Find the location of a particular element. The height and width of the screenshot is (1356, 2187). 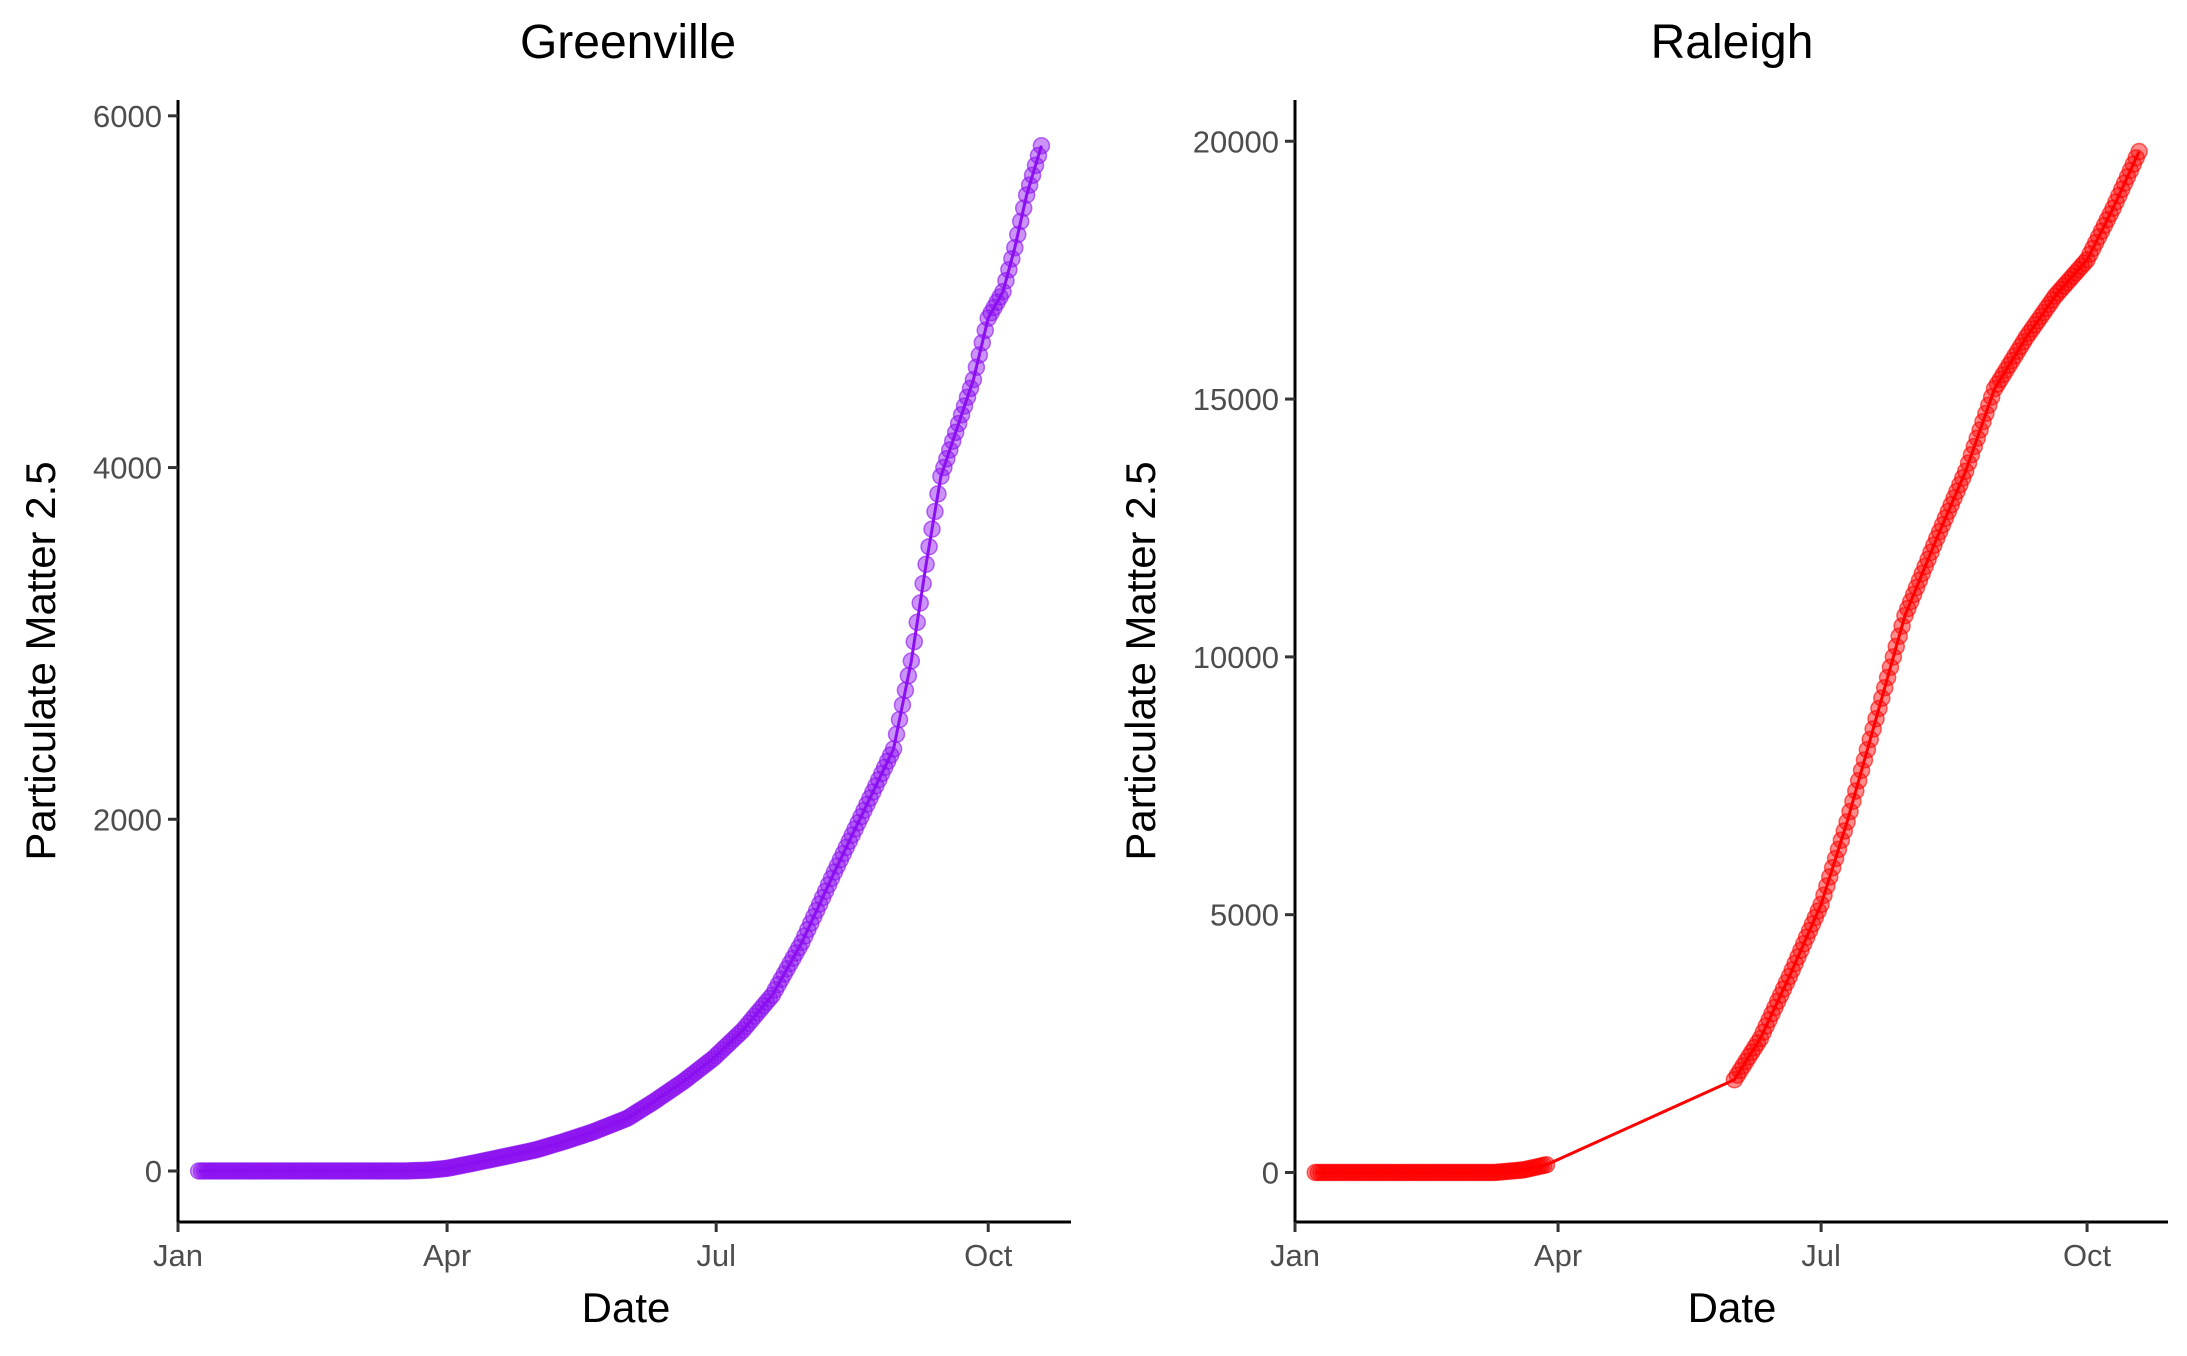

y-tick-label: 15000 is located at coordinates (1236, 399).